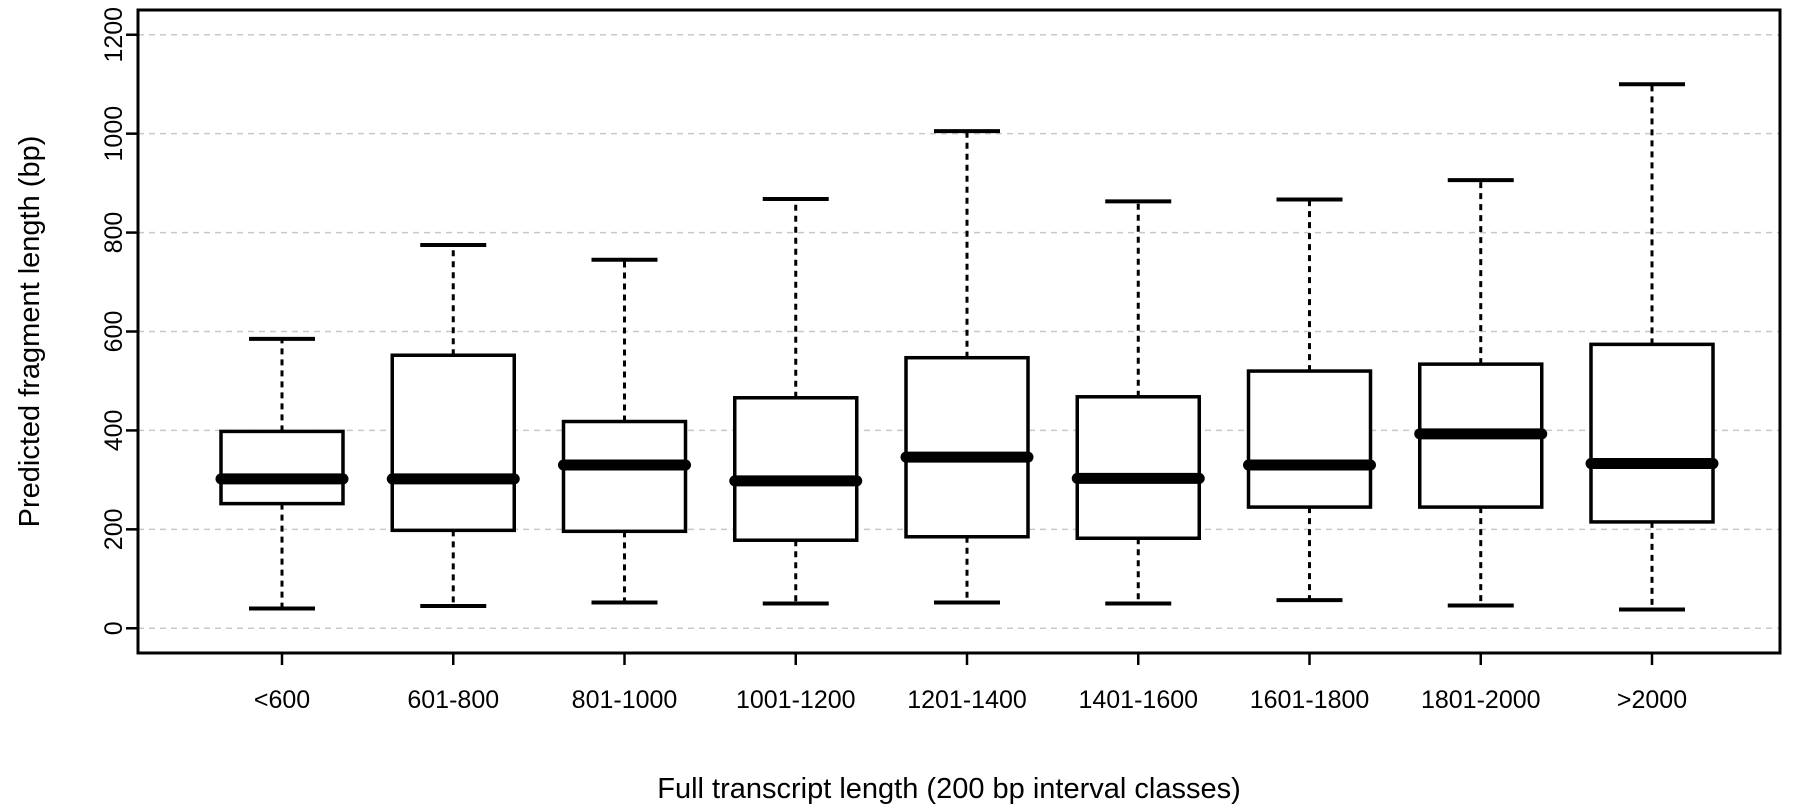 This screenshot has height=809, width=1800. Describe the element at coordinates (967, 700) in the screenshot. I see `x-tick-label: 1201-1400` at that location.